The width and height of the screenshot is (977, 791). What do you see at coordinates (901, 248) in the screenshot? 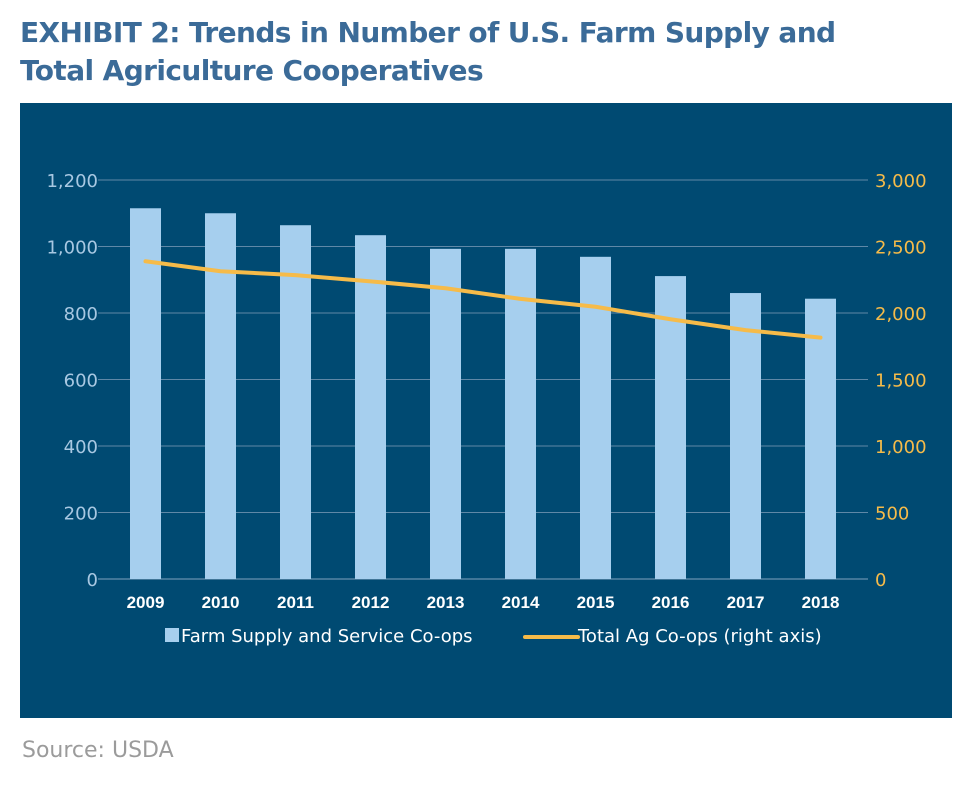
I see `y-right-tick-label: 2,500` at bounding box center [901, 248].